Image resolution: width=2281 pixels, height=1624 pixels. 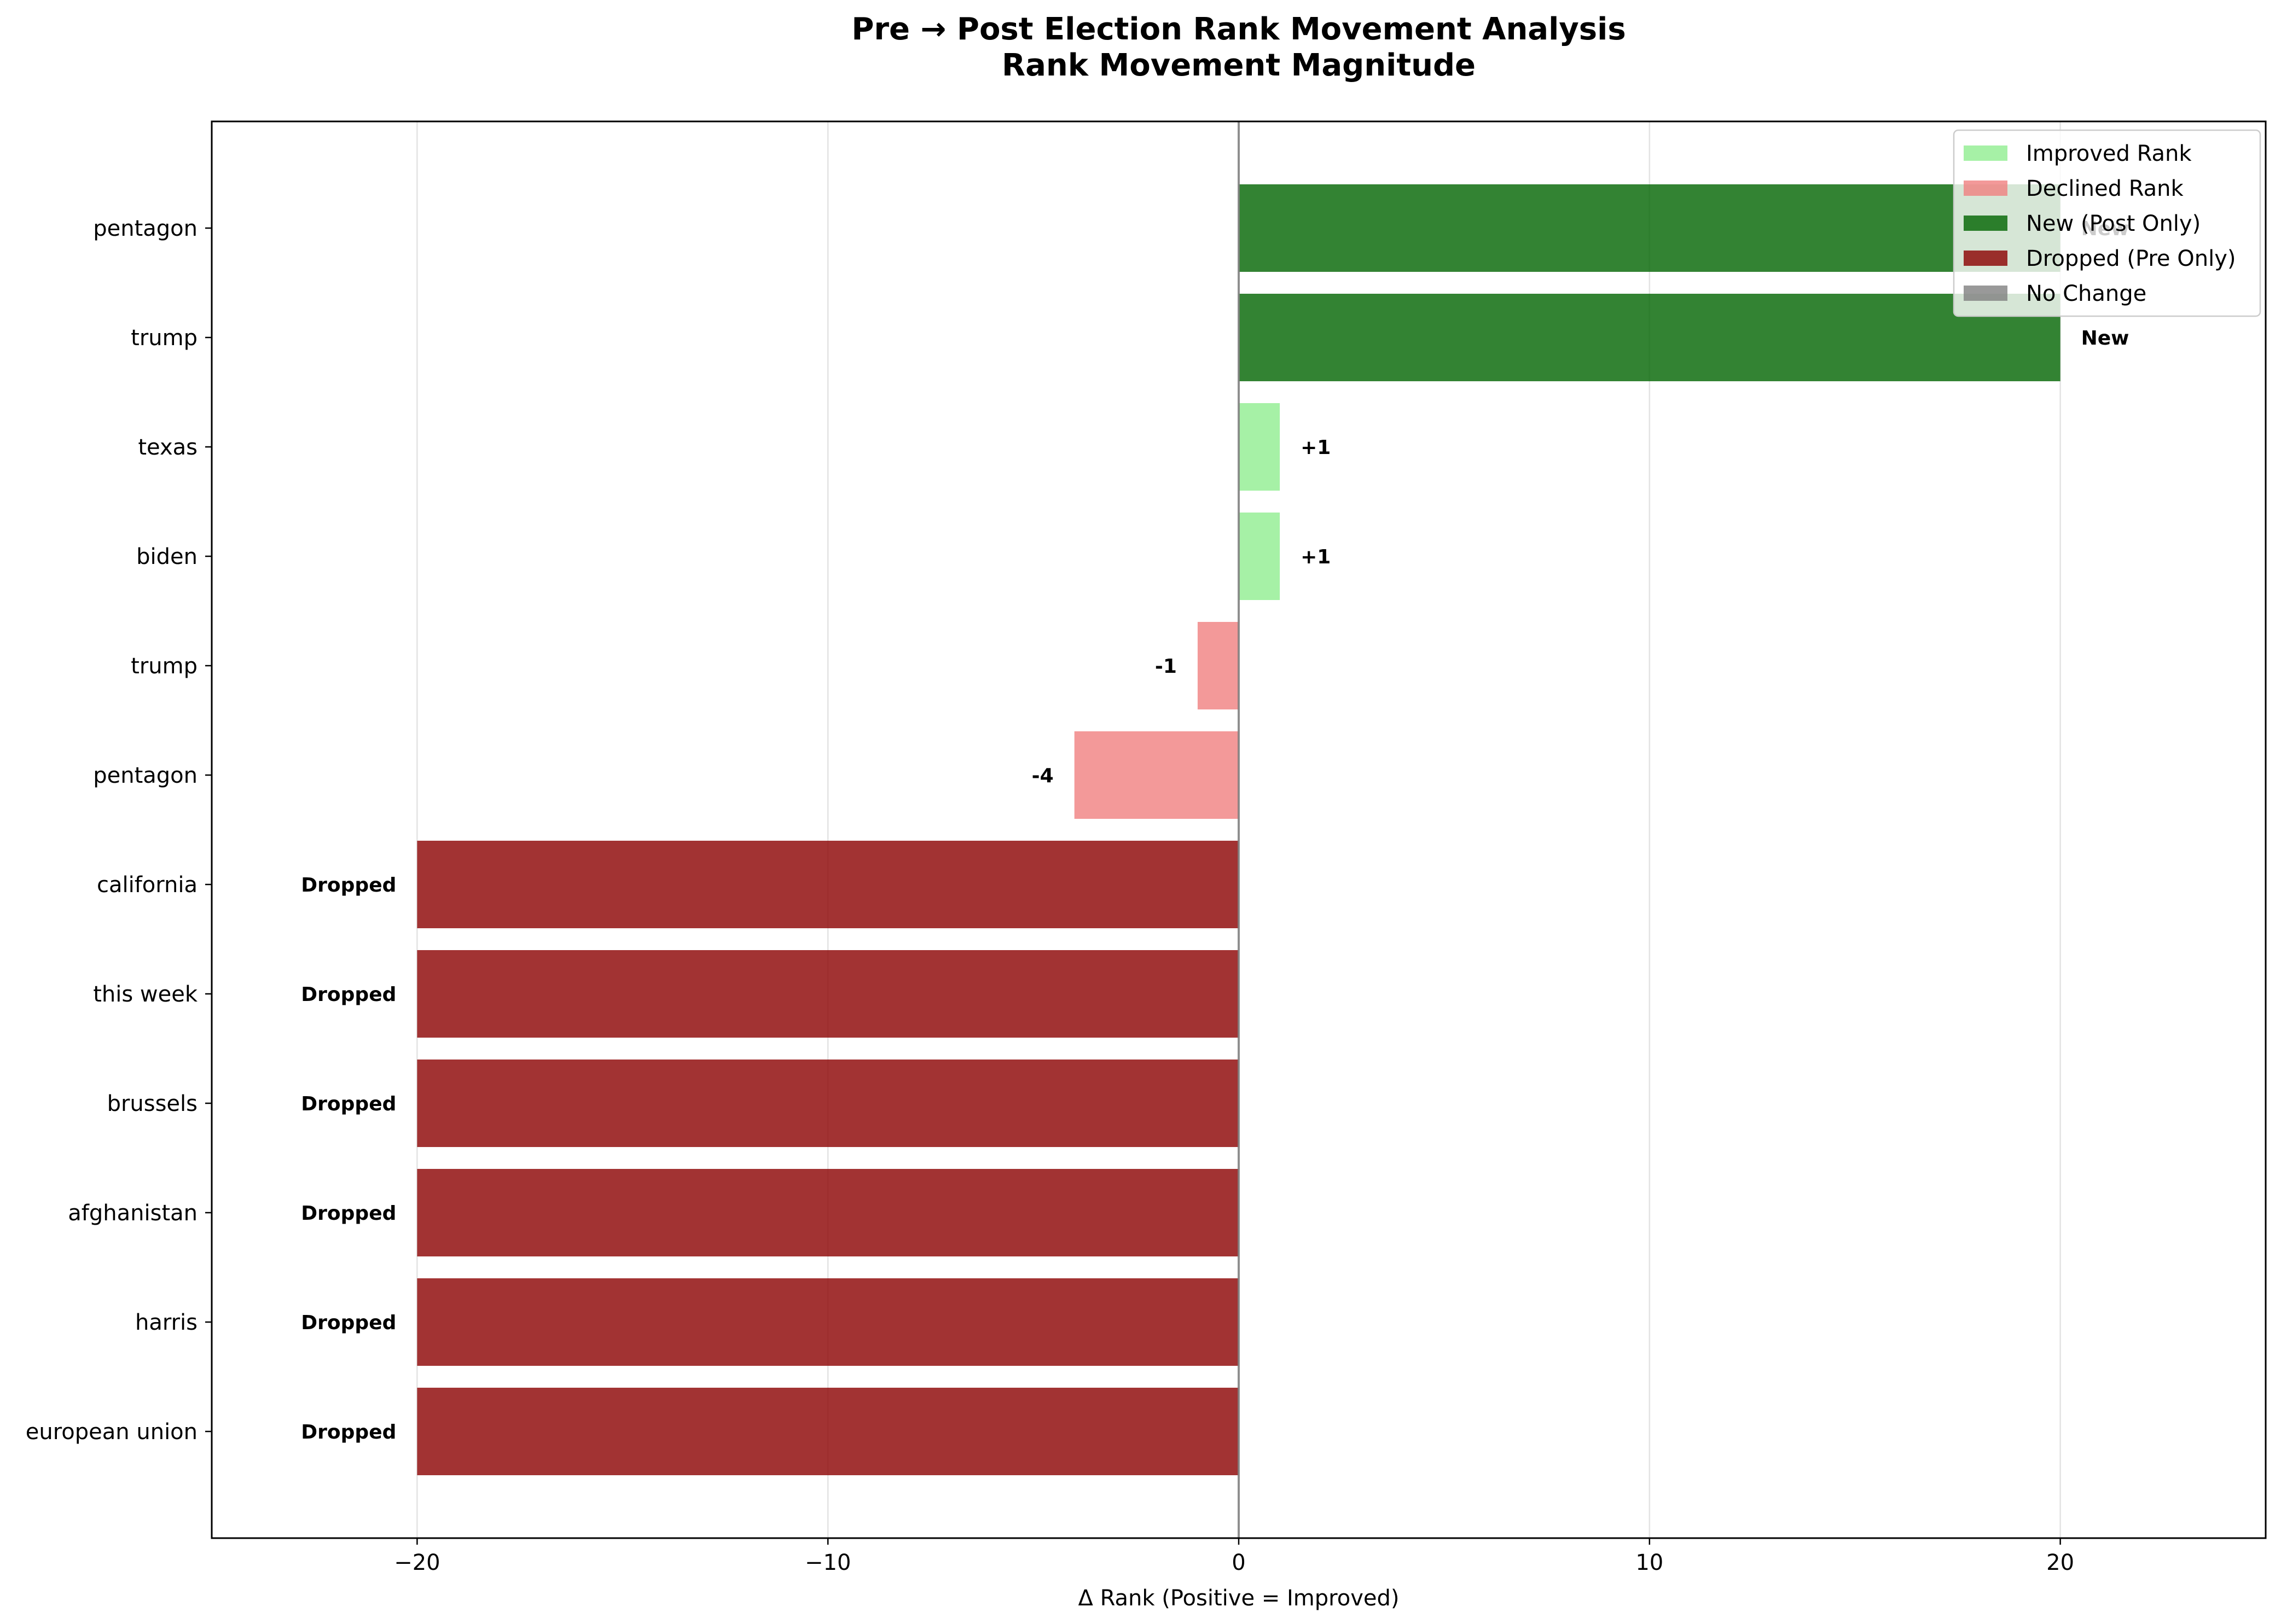 I want to click on y-tick-label: afghanistan, so click(x=133, y=1213).